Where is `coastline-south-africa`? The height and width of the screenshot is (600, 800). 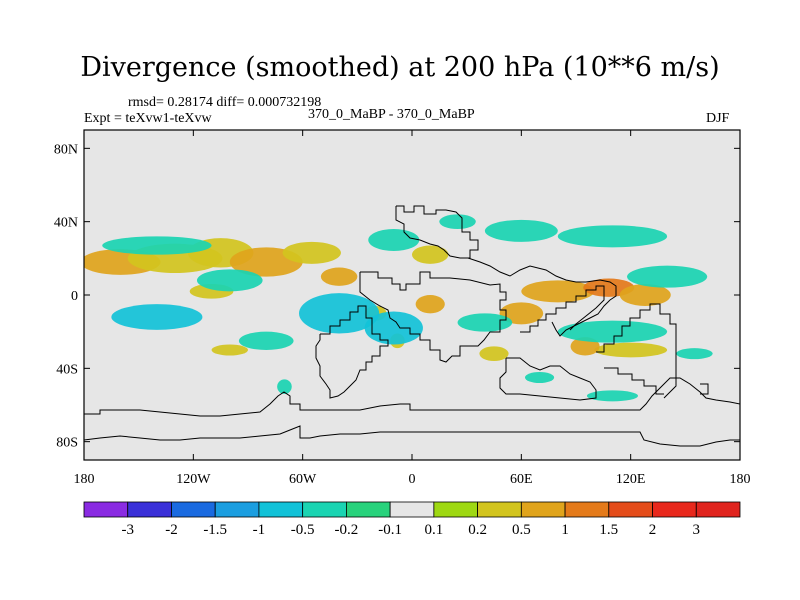 coastline-south-africa is located at coordinates (548, 379).